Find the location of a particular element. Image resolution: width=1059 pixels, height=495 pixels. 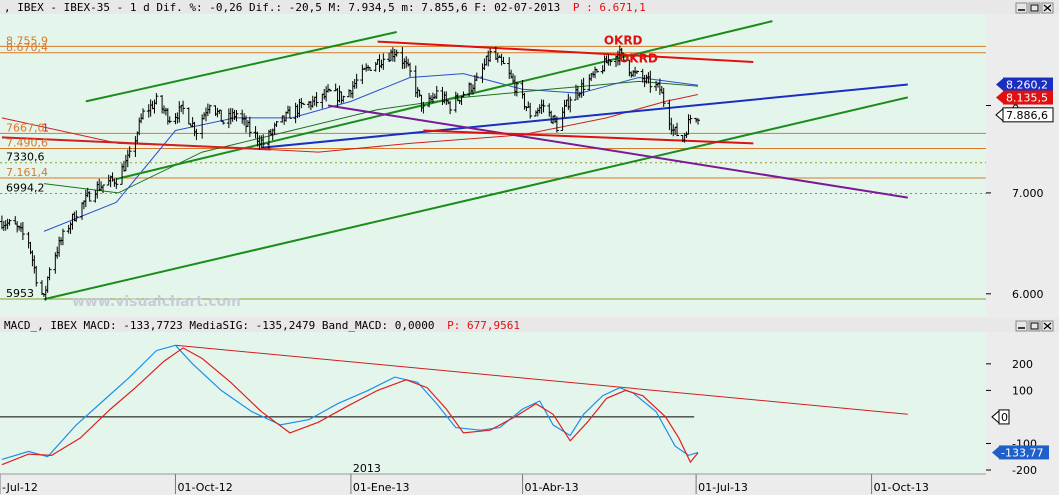

time-axis-label: -Jul-12 is located at coordinates (20, 487).